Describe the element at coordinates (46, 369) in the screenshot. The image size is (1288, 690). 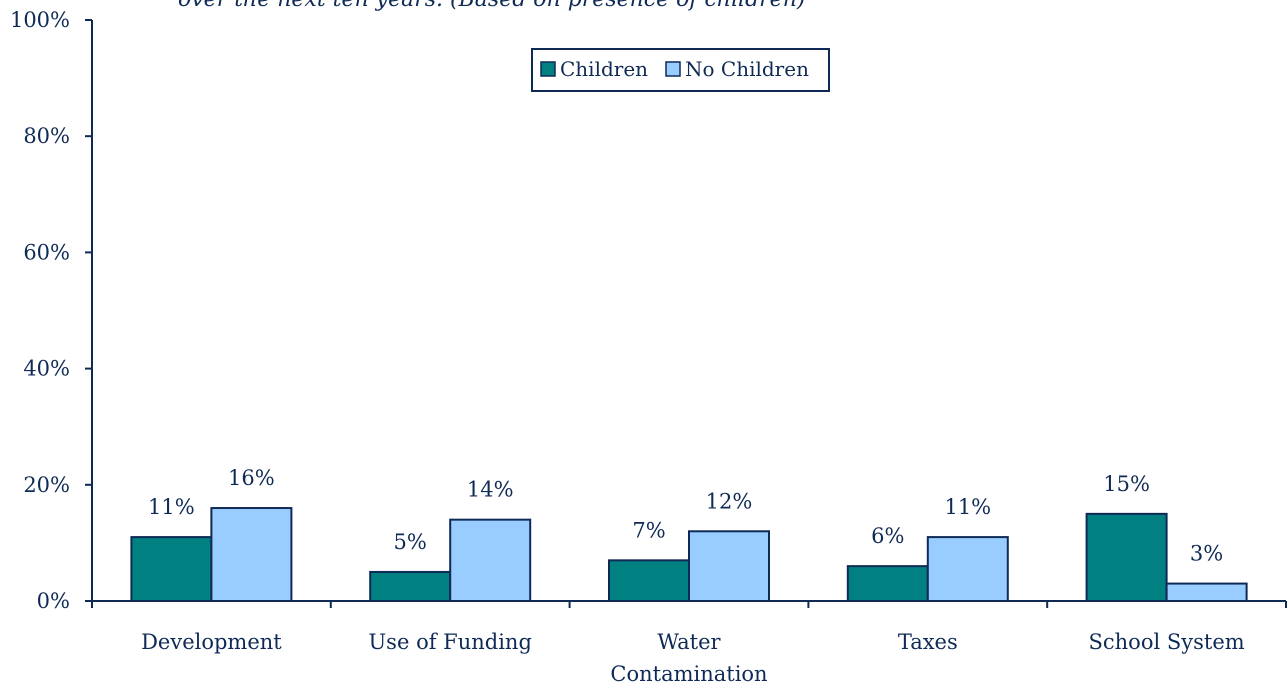
I see `y-tick-label: 40%` at that location.